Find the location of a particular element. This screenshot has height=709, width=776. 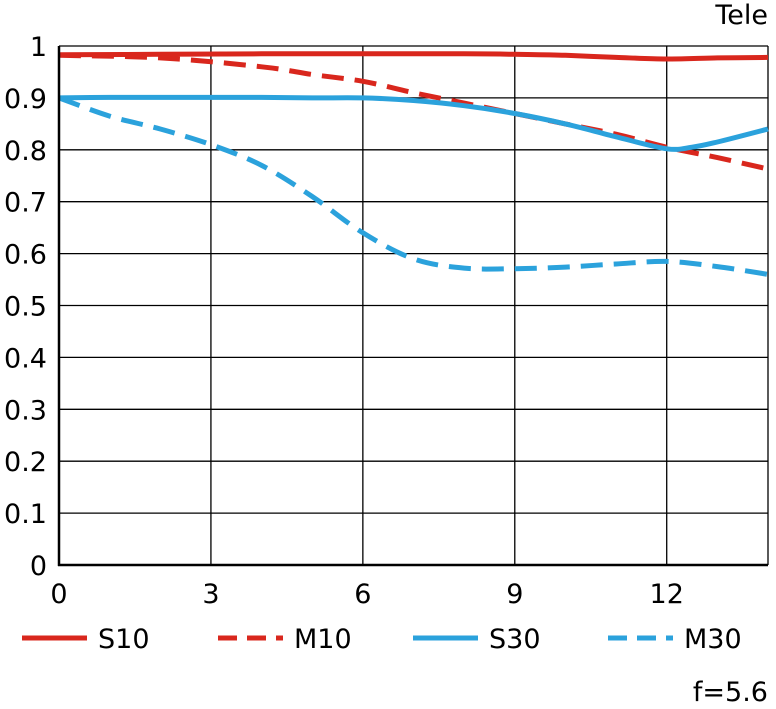

x-tick-label: 9 is located at coordinates (514, 594).